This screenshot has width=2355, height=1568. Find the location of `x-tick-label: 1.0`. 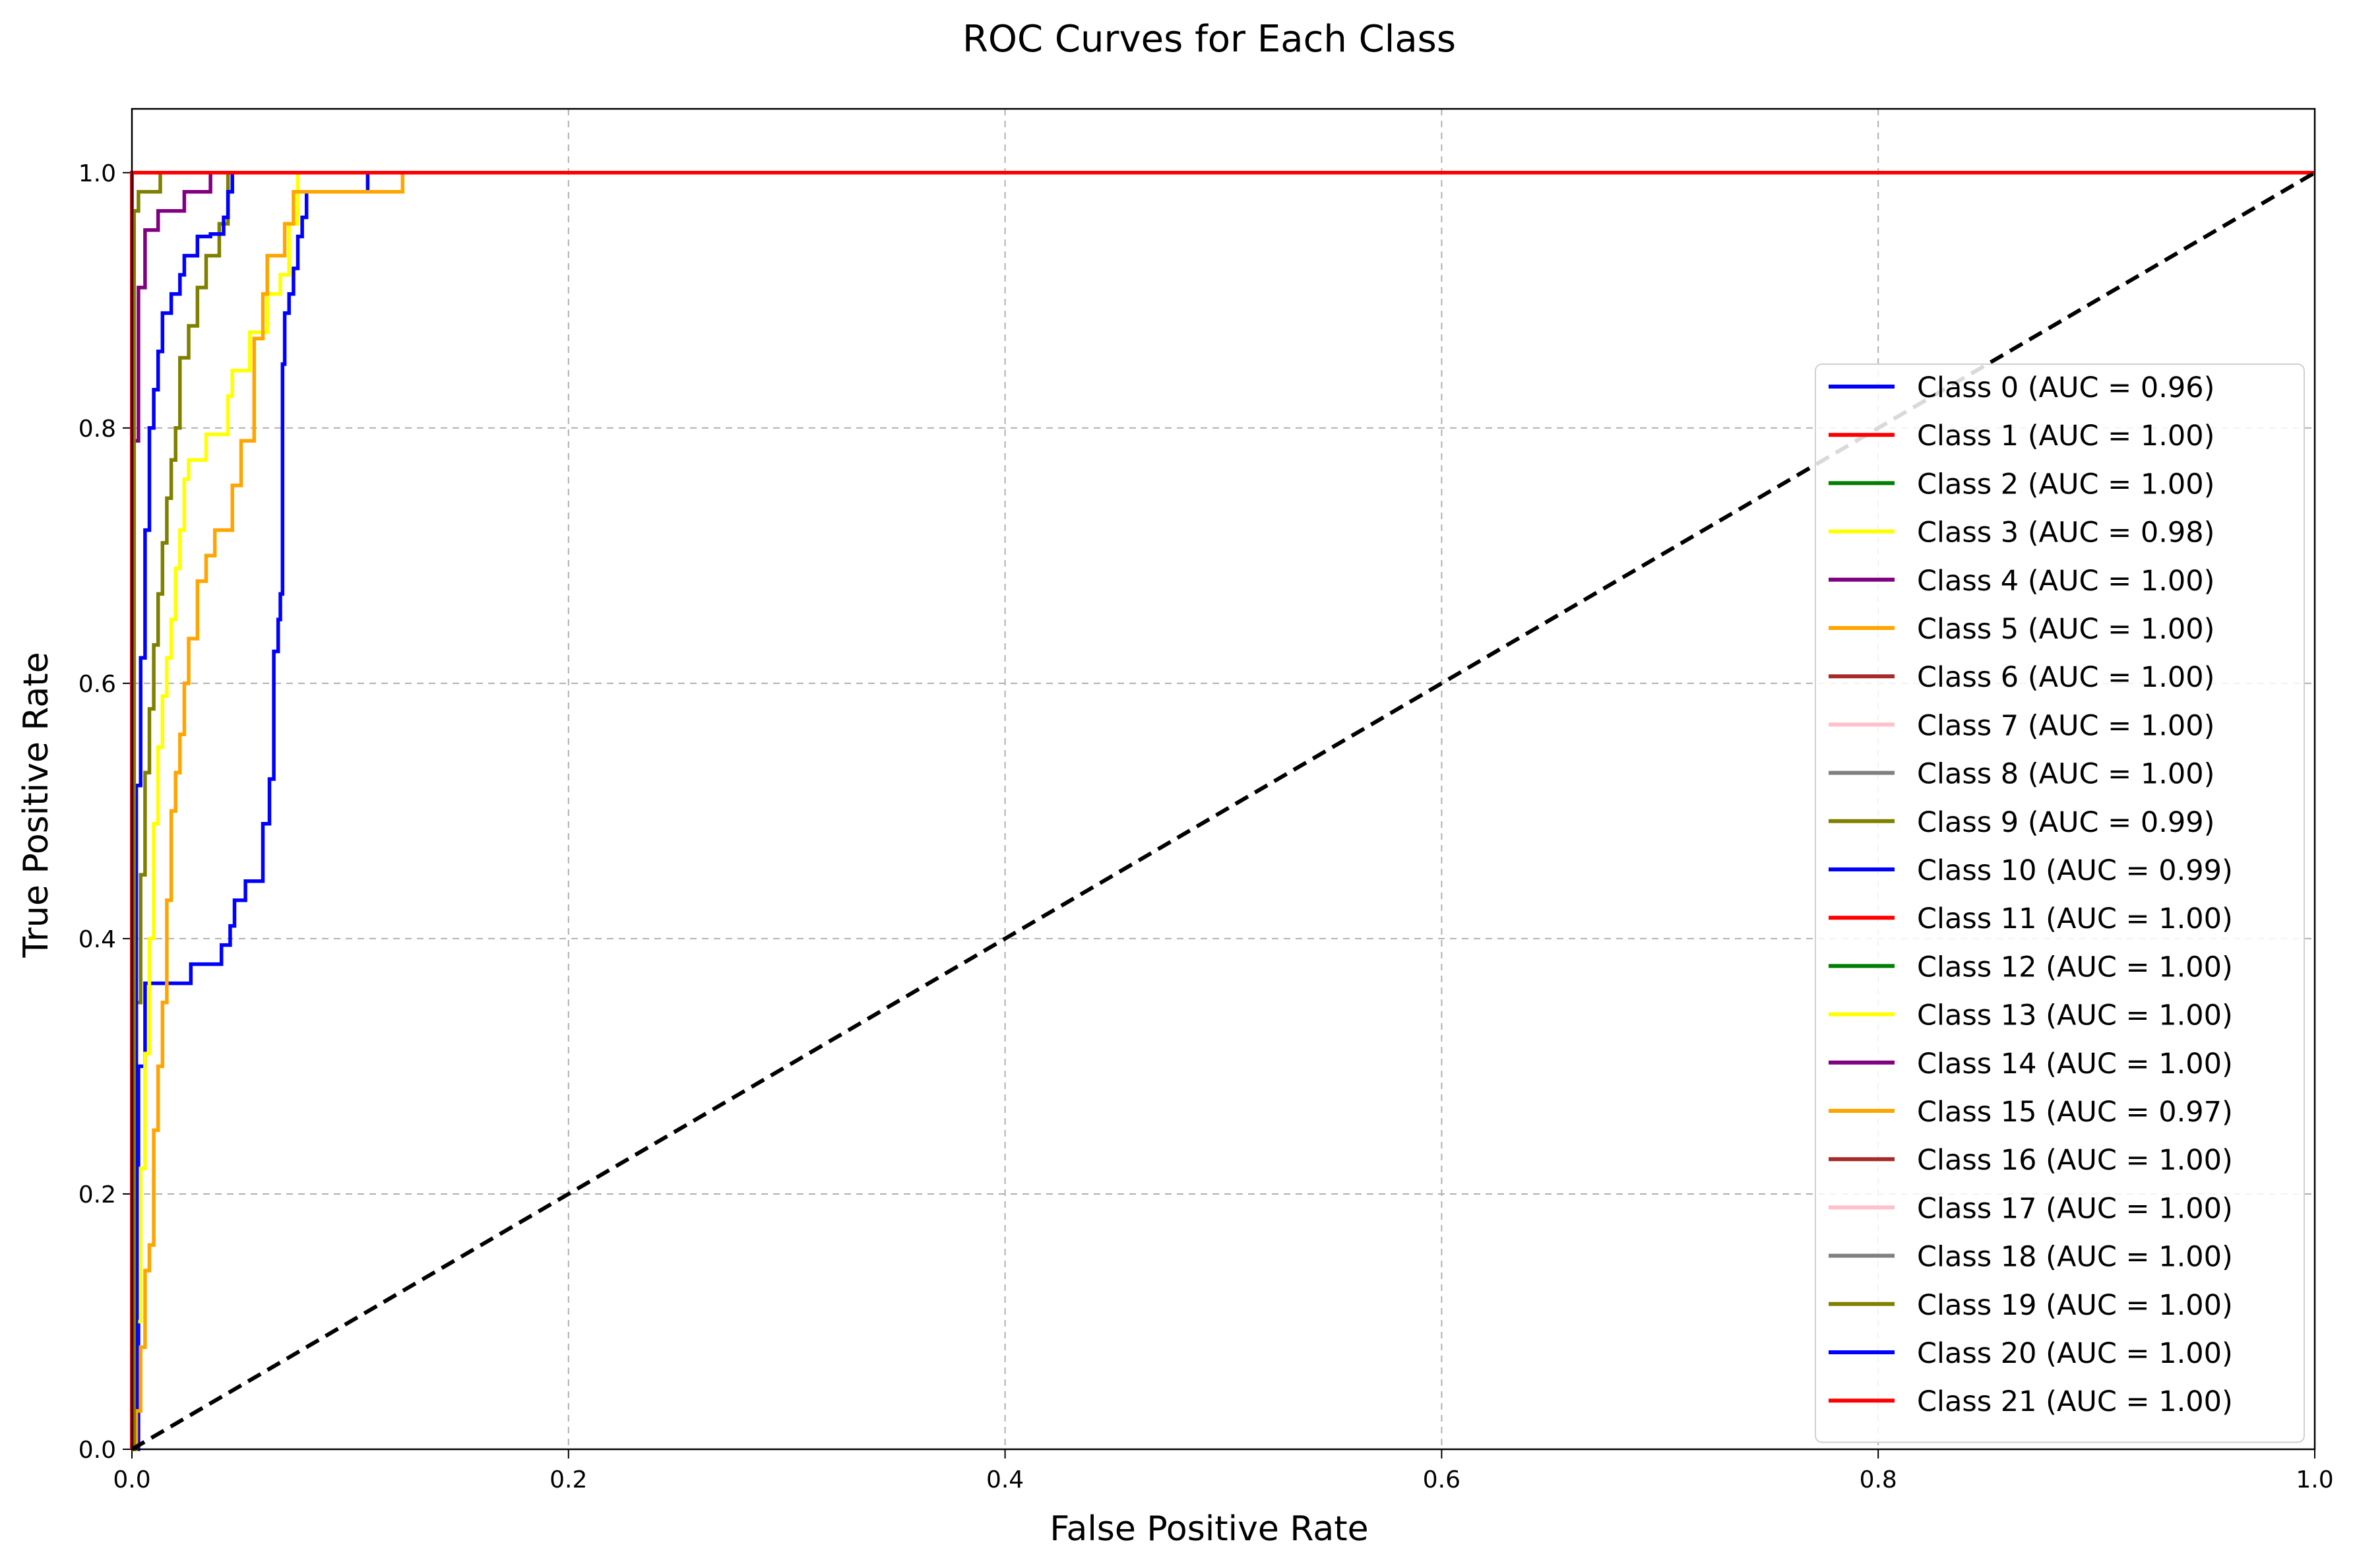

x-tick-label: 1.0 is located at coordinates (2314, 1479).